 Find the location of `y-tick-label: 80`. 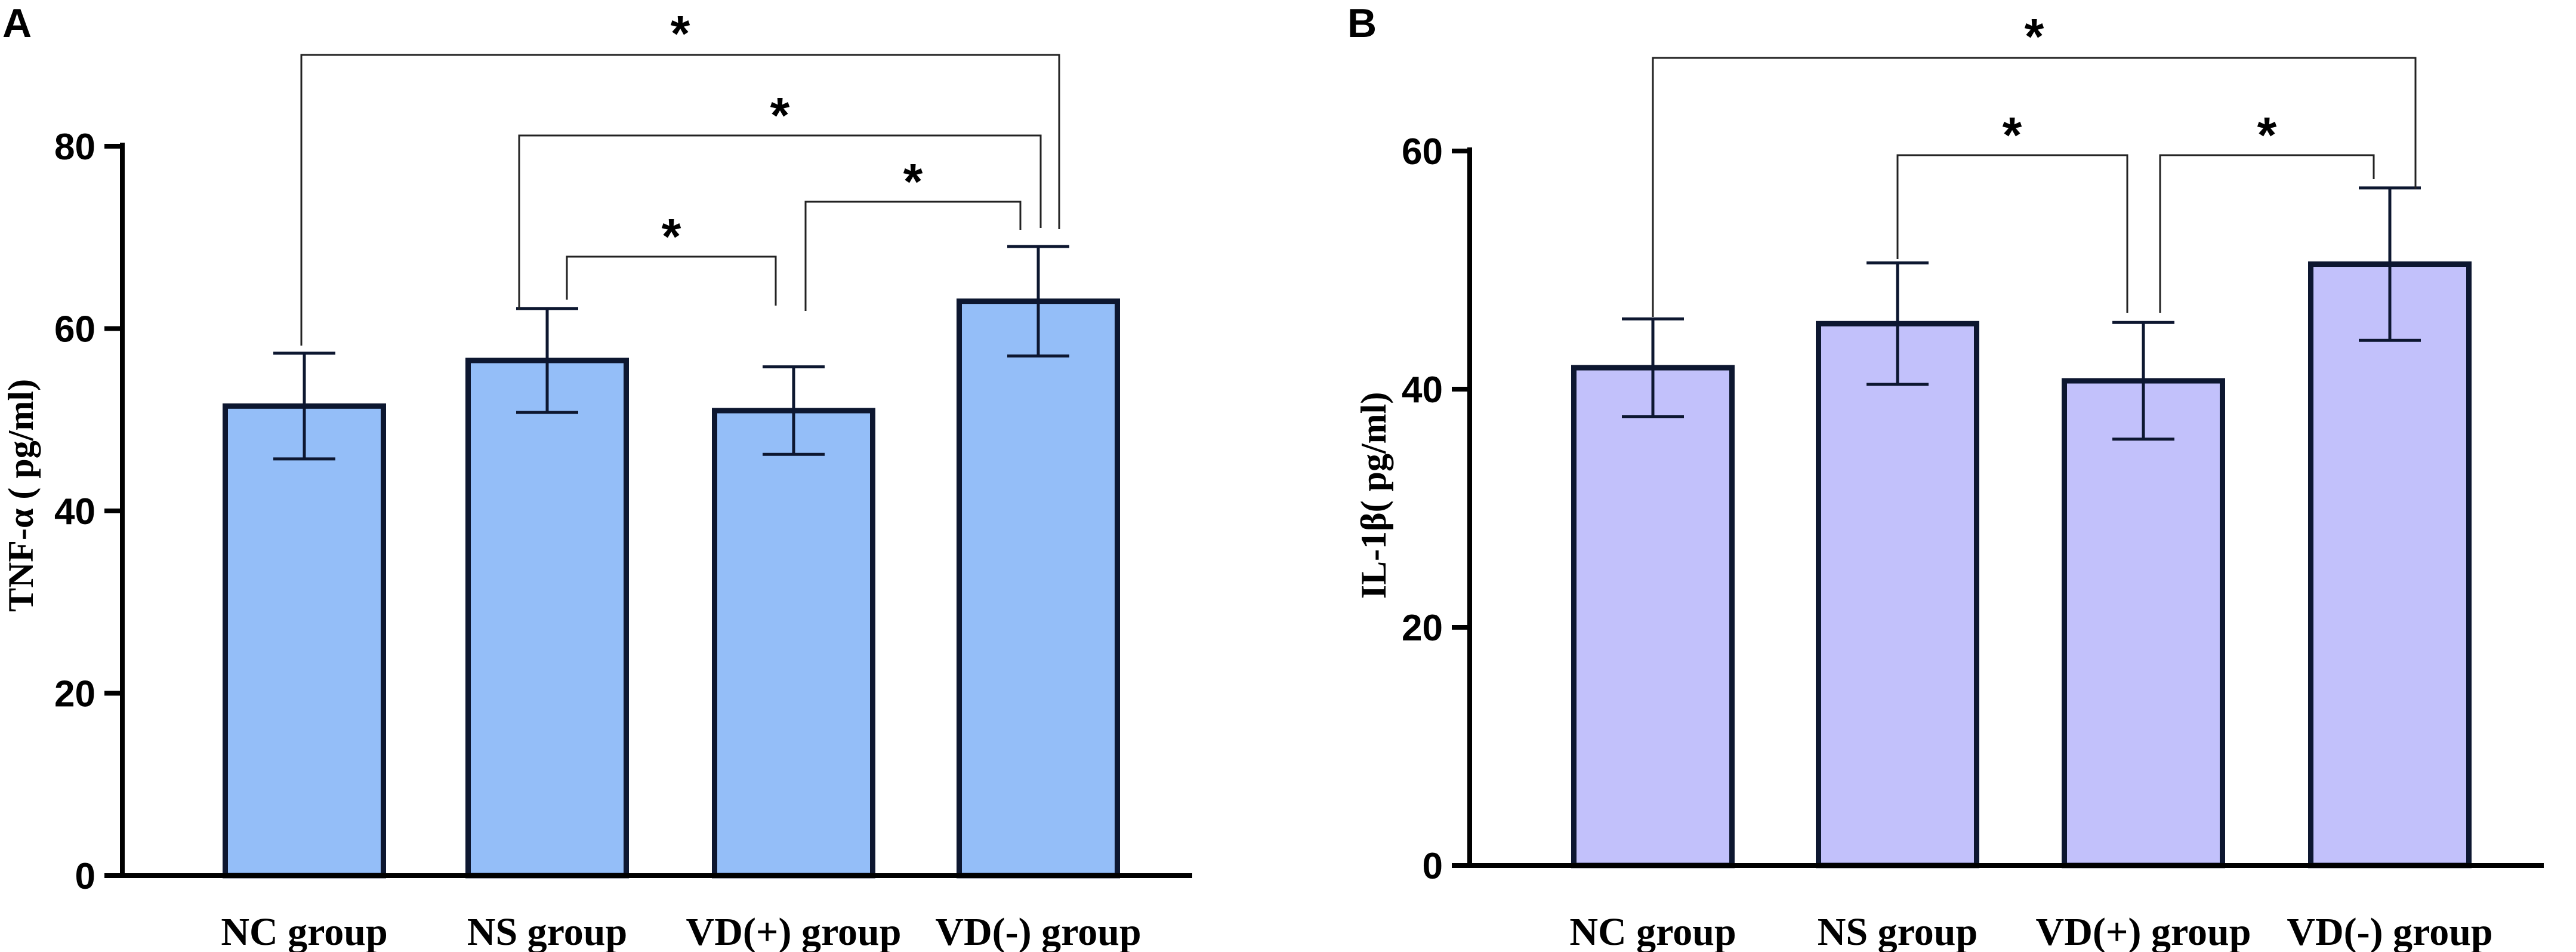

y-tick-label: 80 is located at coordinates (74, 147).